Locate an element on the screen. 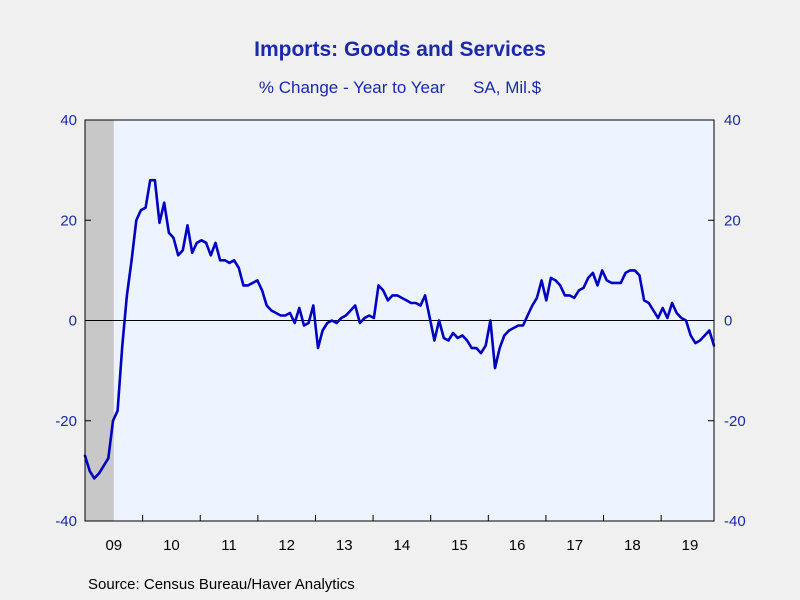  chart-title: Imports: Goods and Services is located at coordinates (400, 49).